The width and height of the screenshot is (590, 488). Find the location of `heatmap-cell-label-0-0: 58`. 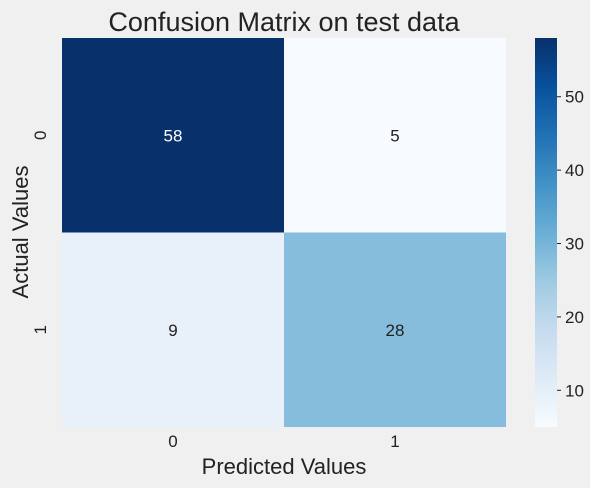

heatmap-cell-label-0-0: 58 is located at coordinates (173, 135).